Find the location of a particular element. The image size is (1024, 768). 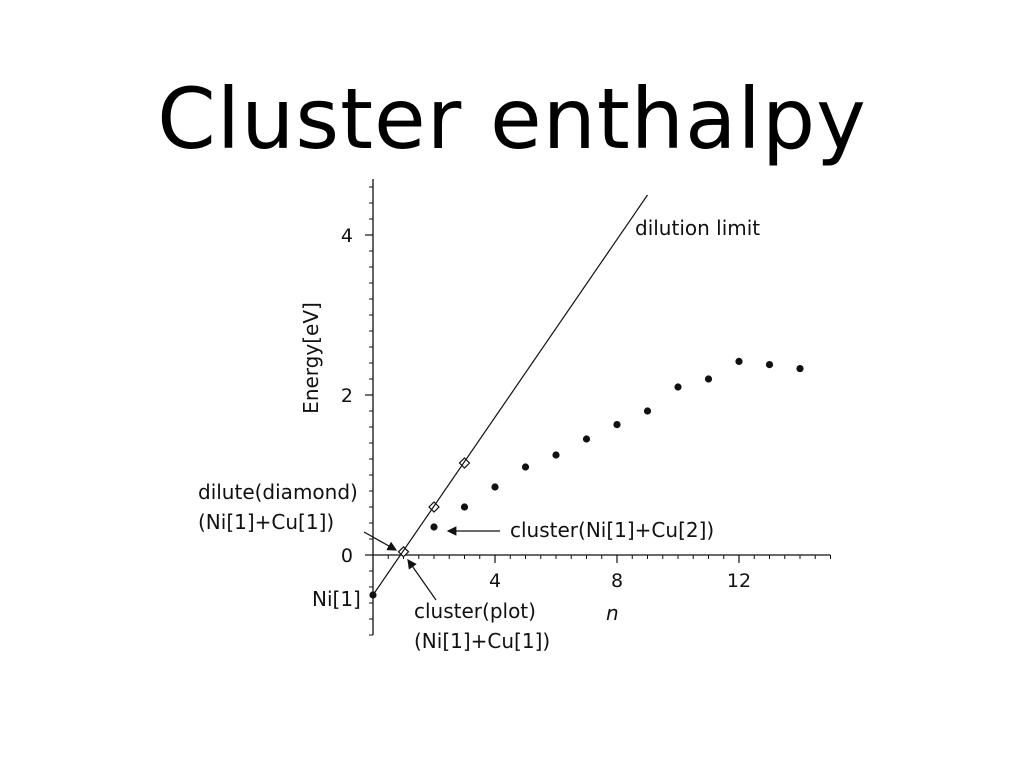

dilute-arrow is located at coordinates (380, 541).